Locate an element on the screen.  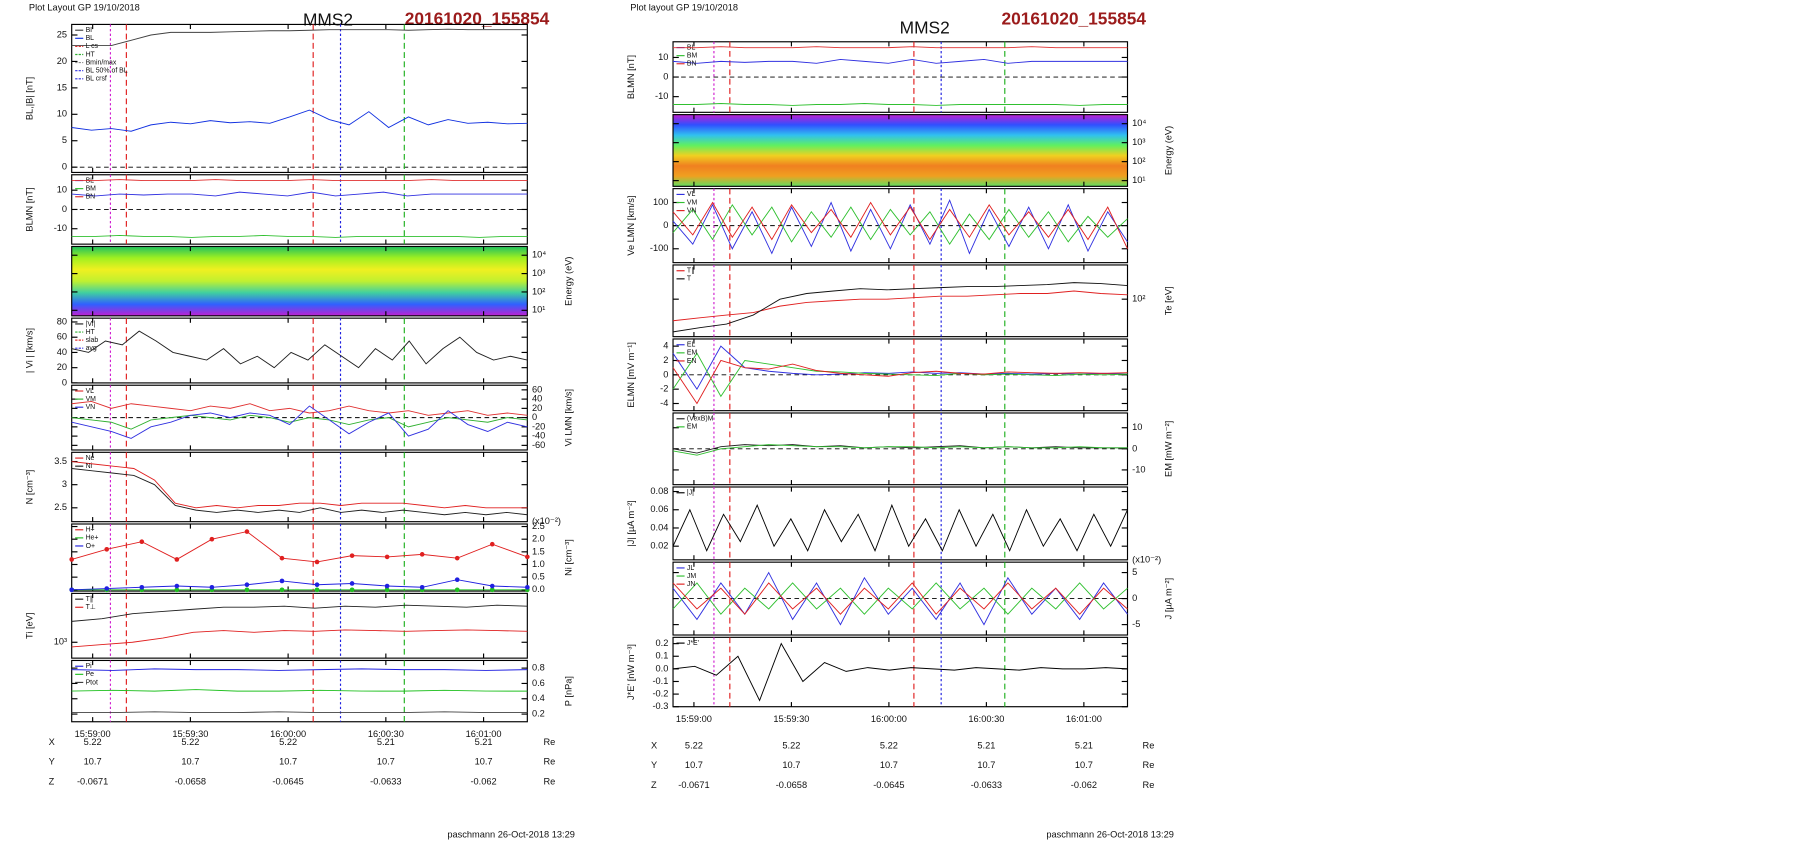
y-axis-label: N [cm⁻³] is located at coordinates (30, 487).